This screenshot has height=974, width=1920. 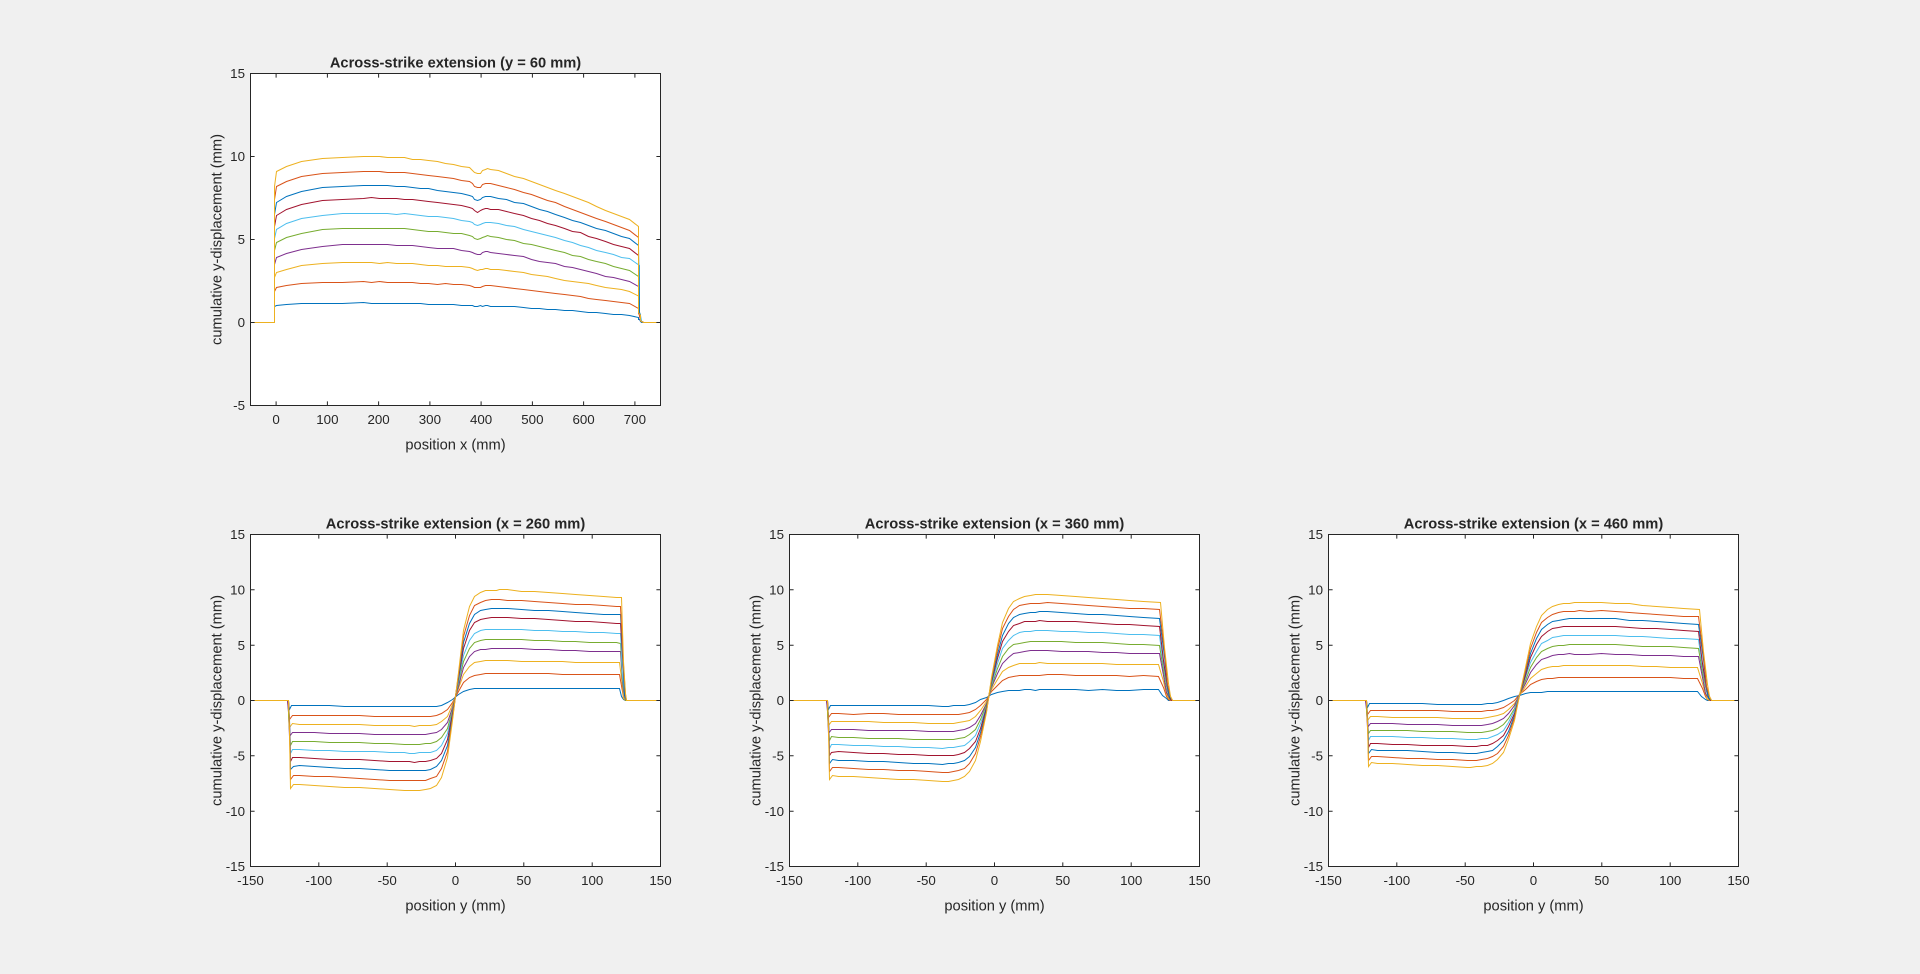 What do you see at coordinates (481, 419) in the screenshot?
I see `svg-text: 400` at bounding box center [481, 419].